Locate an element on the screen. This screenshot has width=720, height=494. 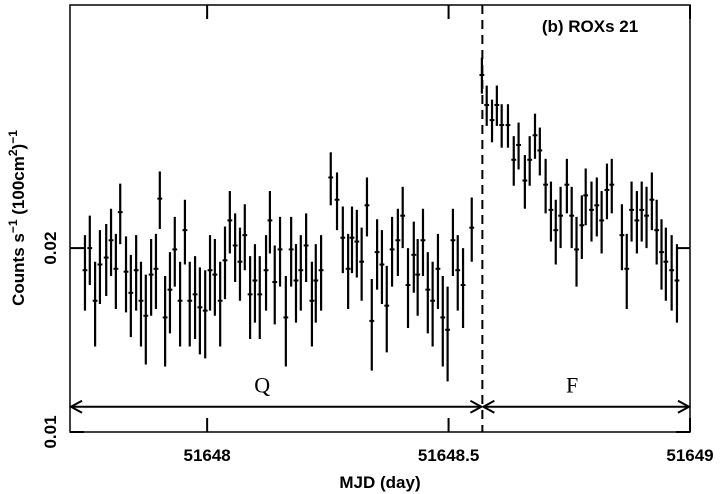
y-label-part: 2 is located at coordinates (13, 152).